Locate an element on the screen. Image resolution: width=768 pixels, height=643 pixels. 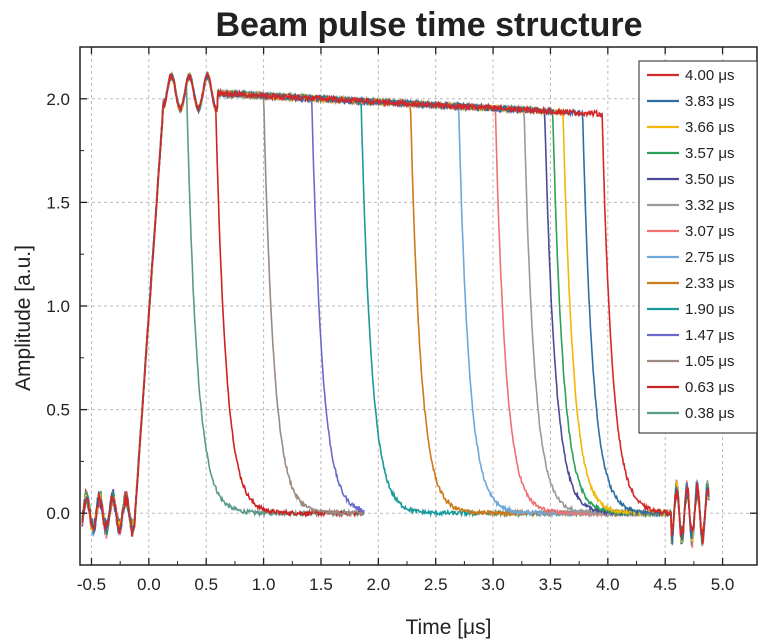
x-tick-label: 1.5 is located at coordinates (321, 584).